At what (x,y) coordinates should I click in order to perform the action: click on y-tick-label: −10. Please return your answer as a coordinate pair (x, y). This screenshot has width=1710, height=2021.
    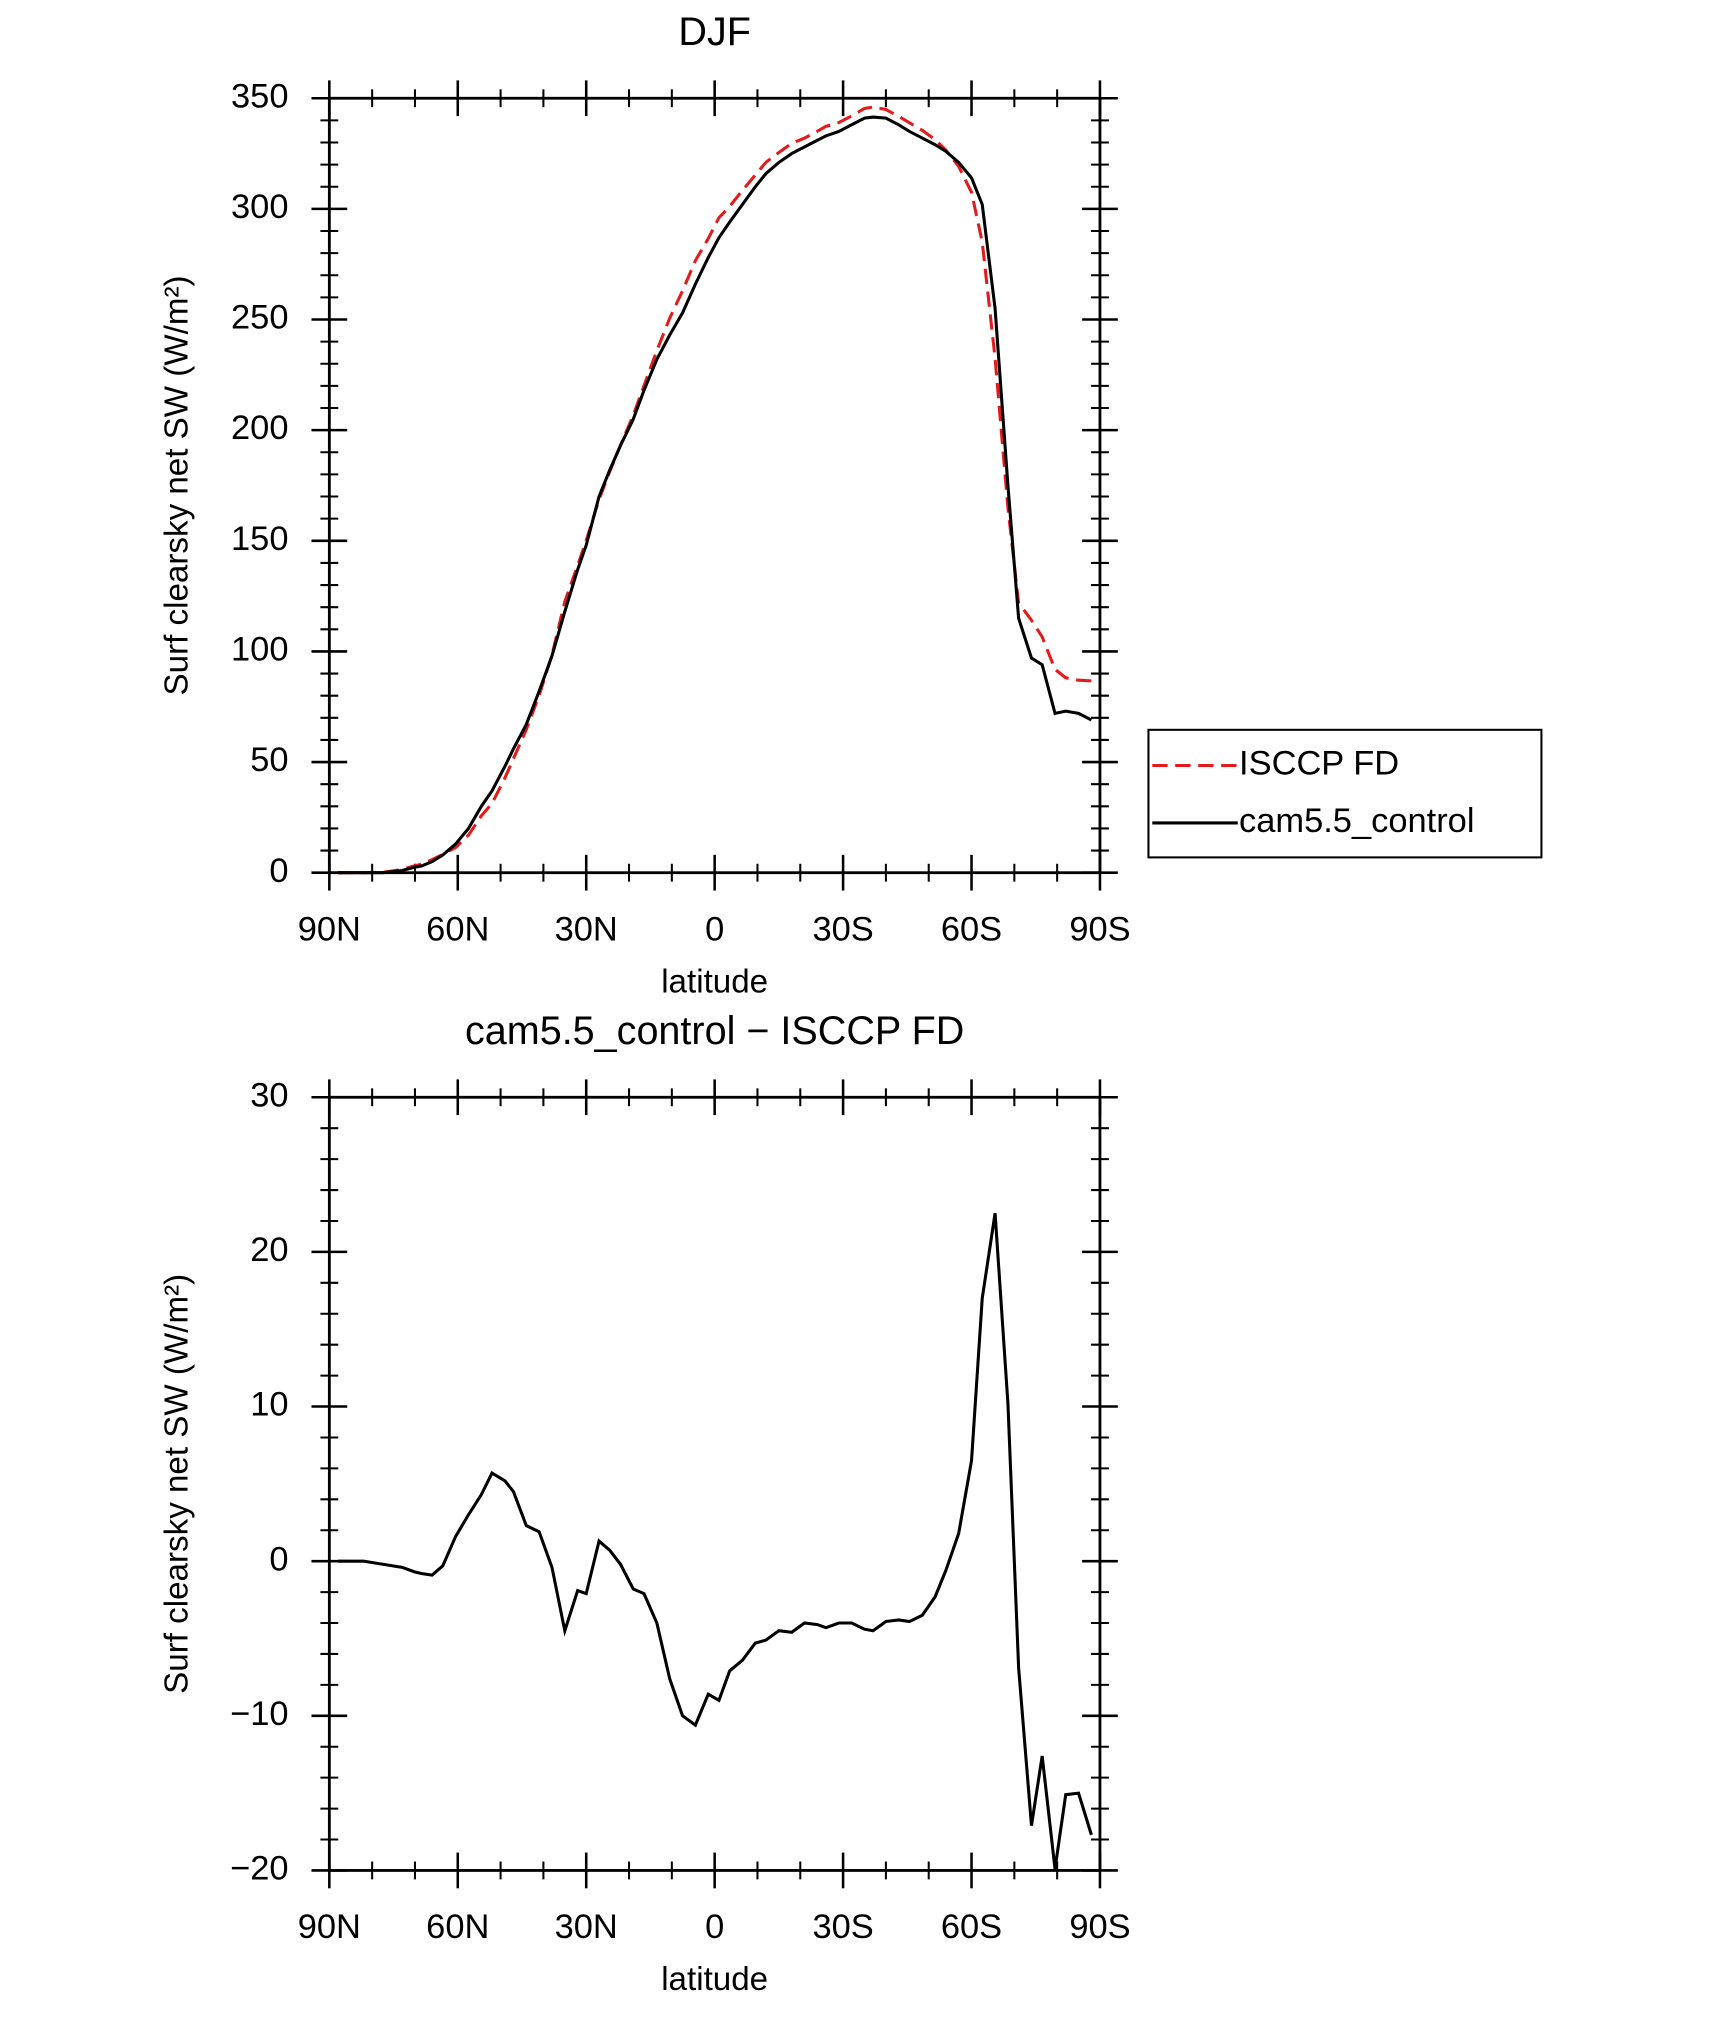
    Looking at the image, I should click on (259, 1714).